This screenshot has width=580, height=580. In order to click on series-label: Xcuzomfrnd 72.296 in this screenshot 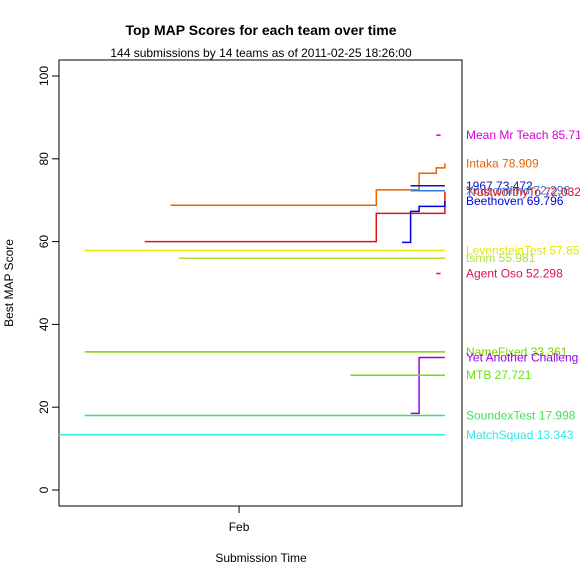, I will do `click(518, 191)`.